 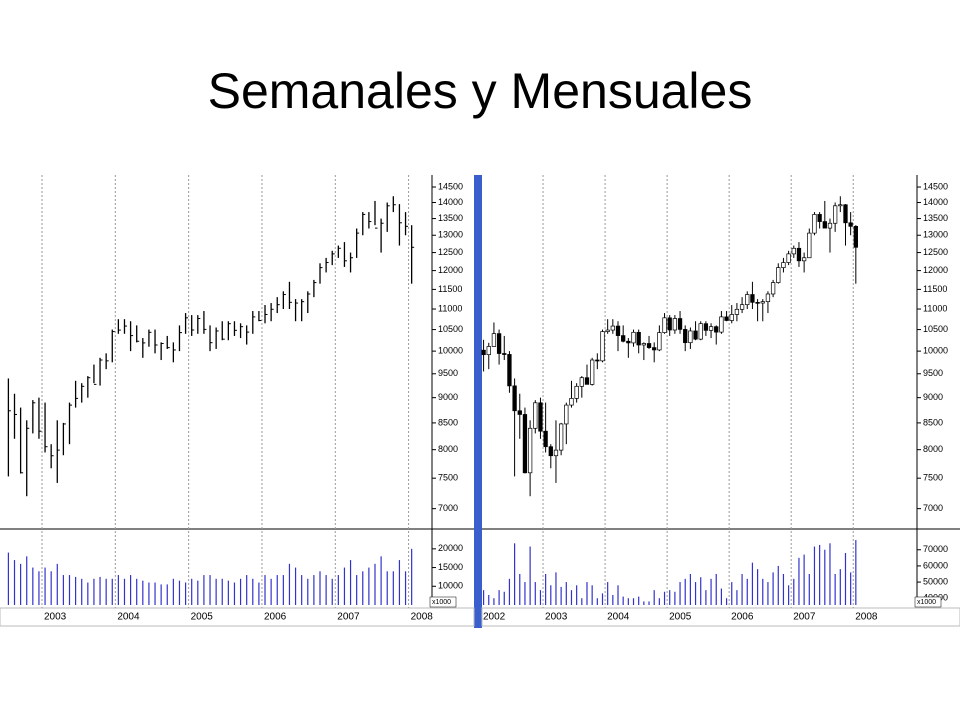 What do you see at coordinates (448, 508) in the screenshot?
I see `y-tick-label: 7000` at bounding box center [448, 508].